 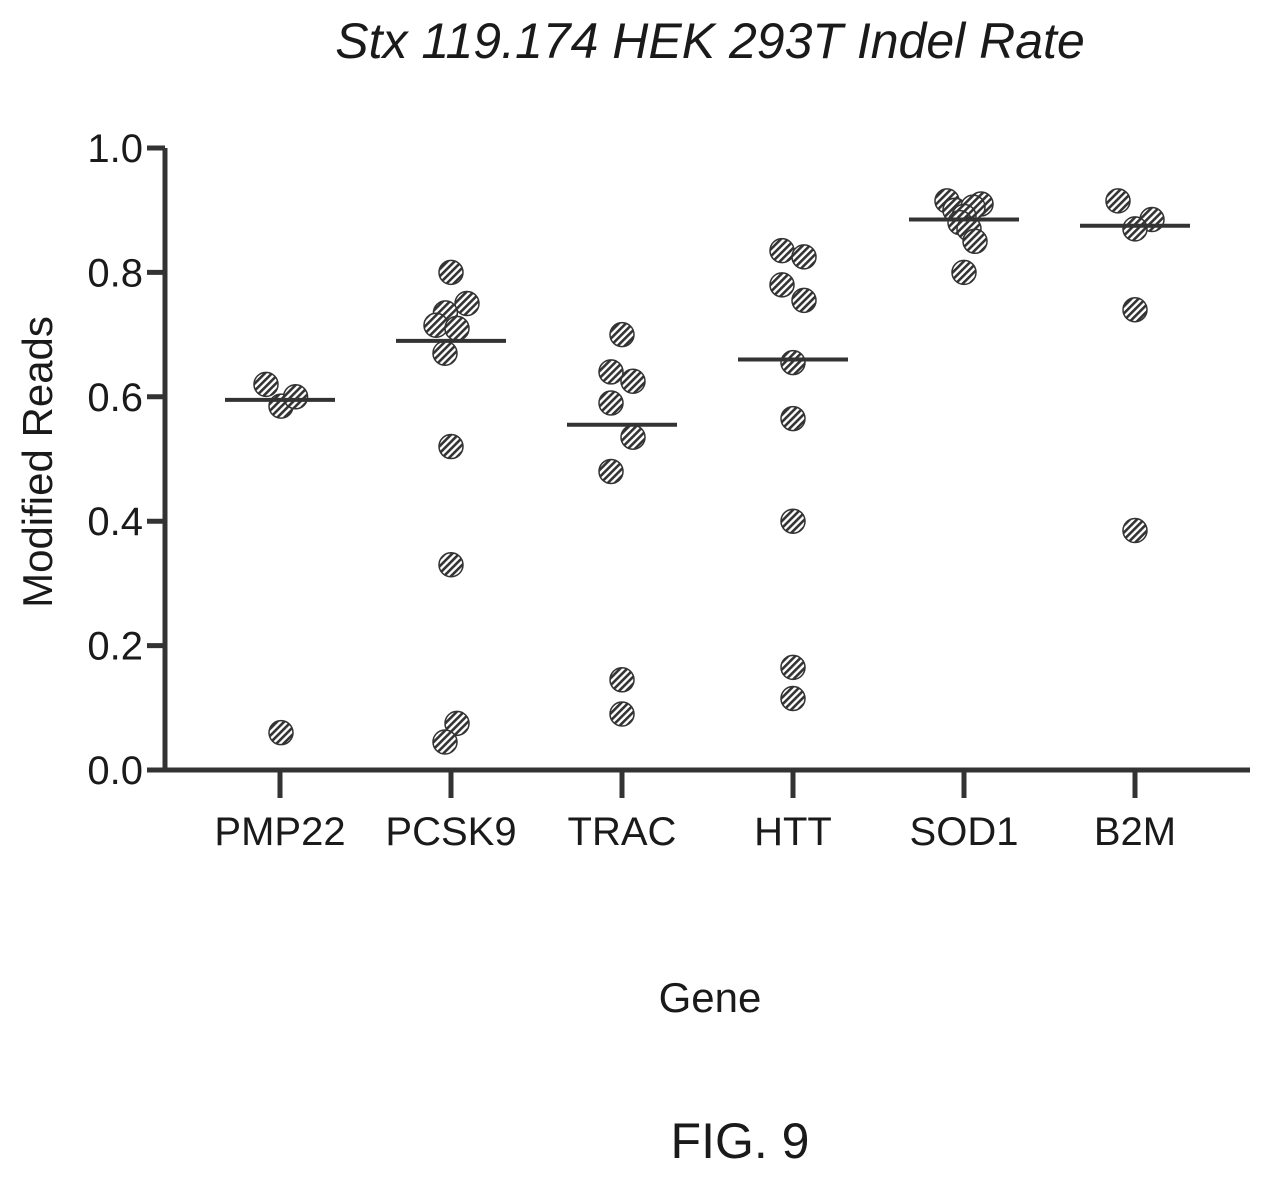 I want to click on x-tick-label: B2M, so click(x=1135, y=832).